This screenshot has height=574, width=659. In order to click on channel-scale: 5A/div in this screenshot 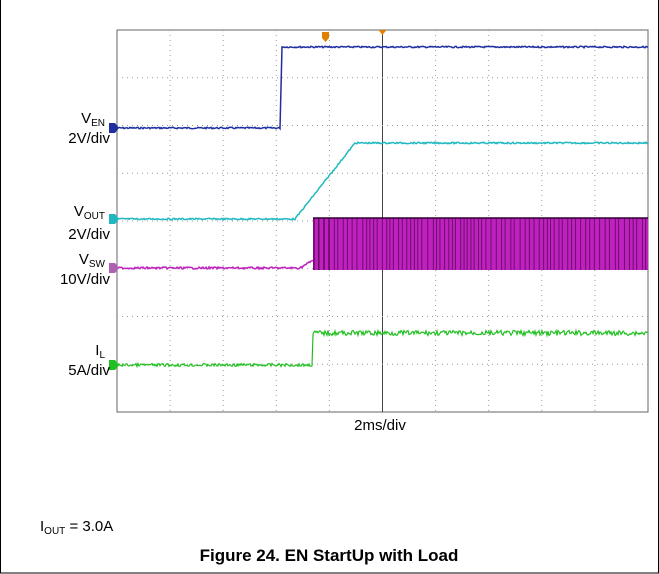, I will do `click(89, 370)`.